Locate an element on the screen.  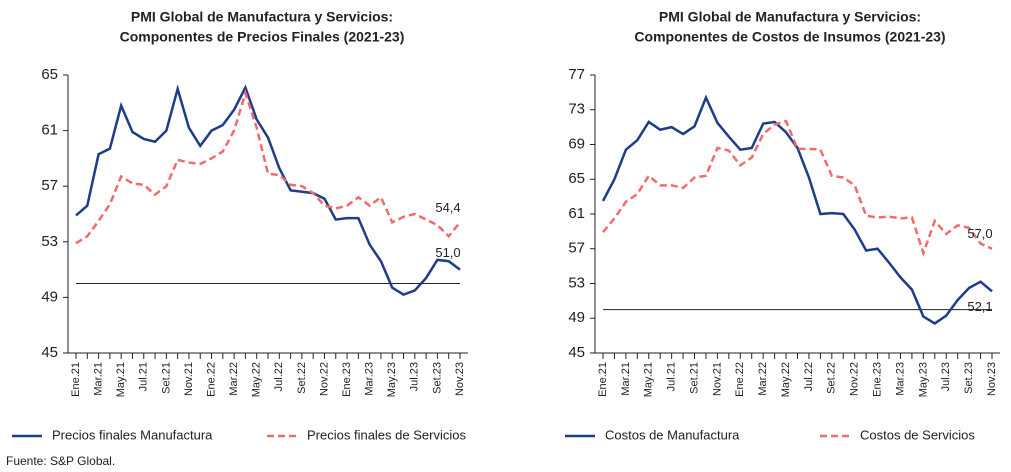
legend-label: Precios finales Manufactura is located at coordinates (132, 434).